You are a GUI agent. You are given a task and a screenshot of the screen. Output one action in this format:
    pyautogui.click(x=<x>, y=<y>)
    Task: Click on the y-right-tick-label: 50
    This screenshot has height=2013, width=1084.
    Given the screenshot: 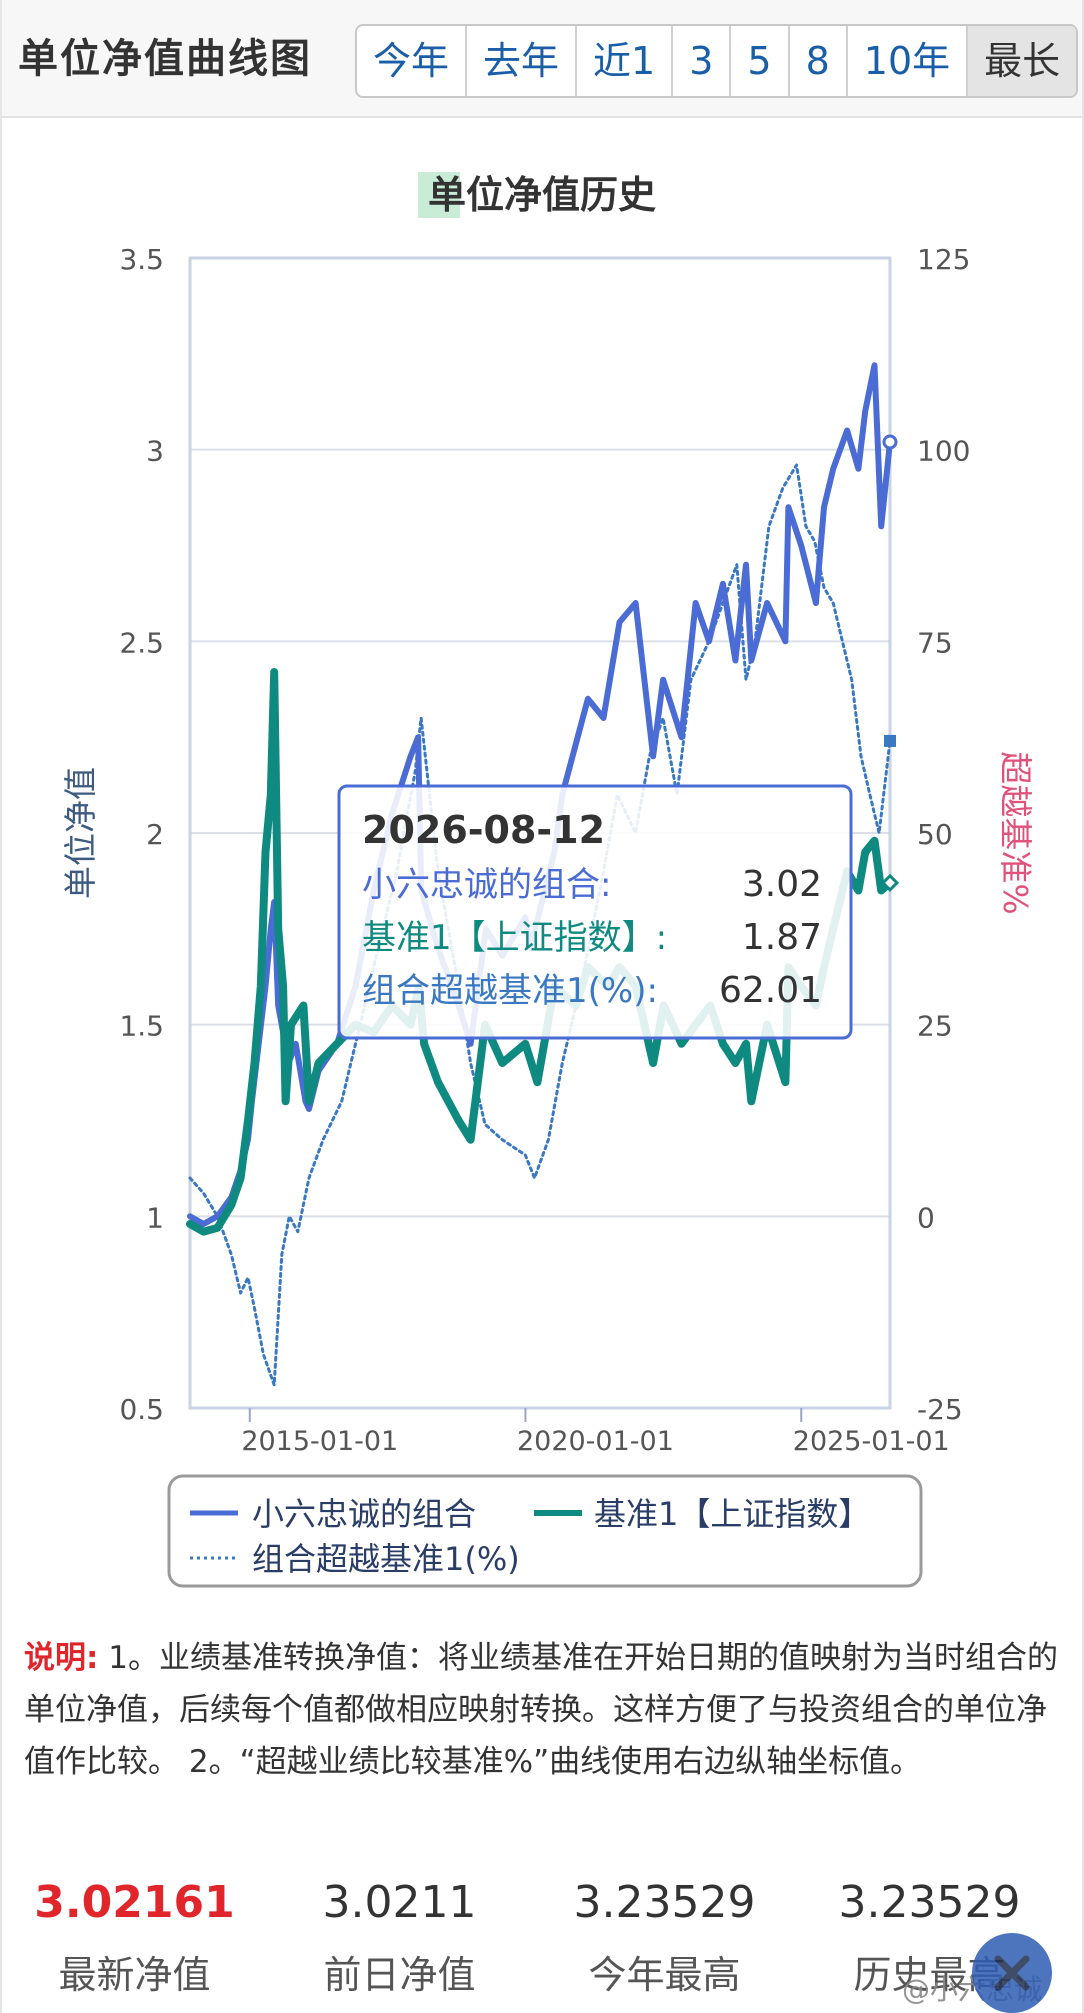 What is the action you would take?
    pyautogui.click(x=935, y=834)
    